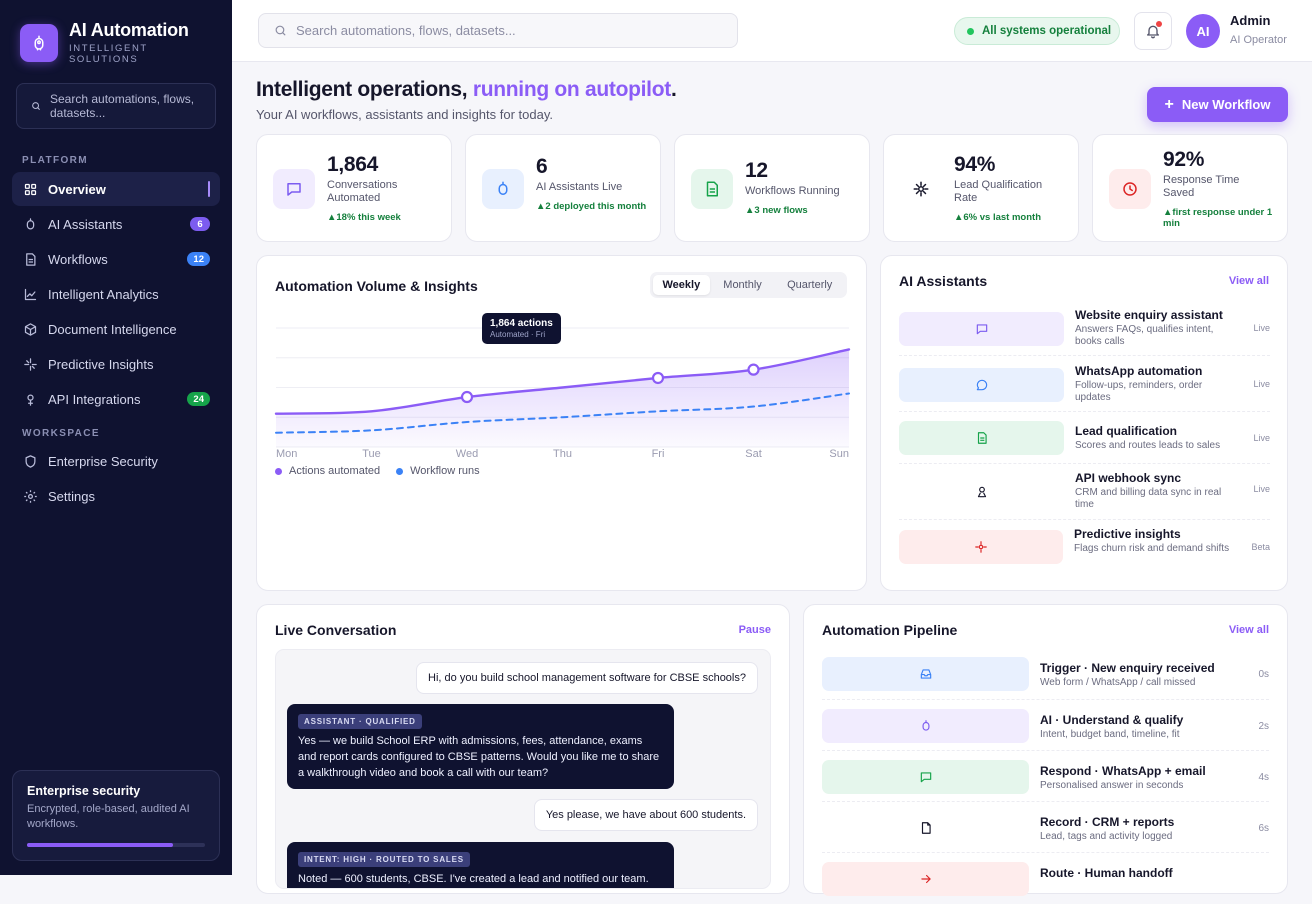  What do you see at coordinates (981, 547) in the screenshot?
I see `sparkle-icon` at bounding box center [981, 547].